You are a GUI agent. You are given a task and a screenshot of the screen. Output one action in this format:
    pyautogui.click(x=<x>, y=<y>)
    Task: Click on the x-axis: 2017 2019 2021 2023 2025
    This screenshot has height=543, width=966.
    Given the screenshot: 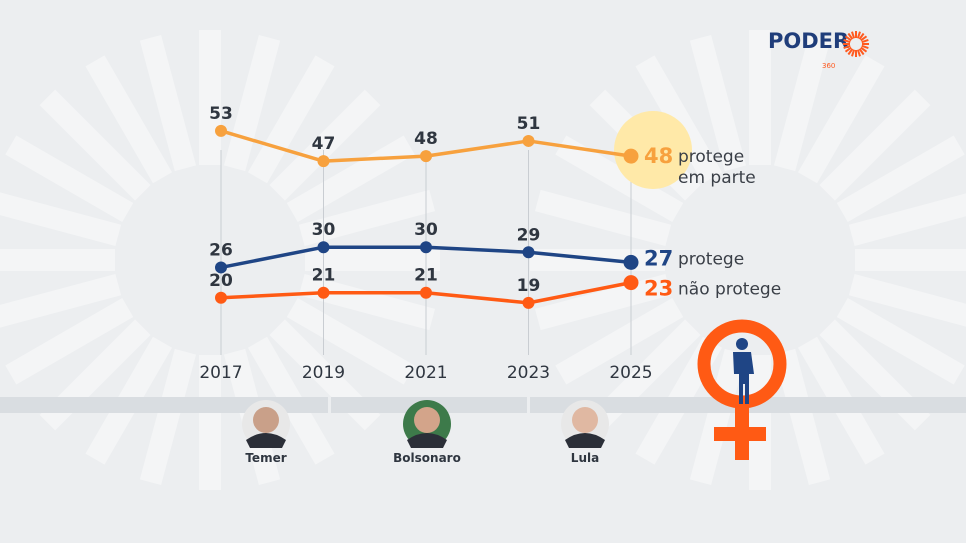 What is the action you would take?
    pyautogui.click(x=425, y=373)
    